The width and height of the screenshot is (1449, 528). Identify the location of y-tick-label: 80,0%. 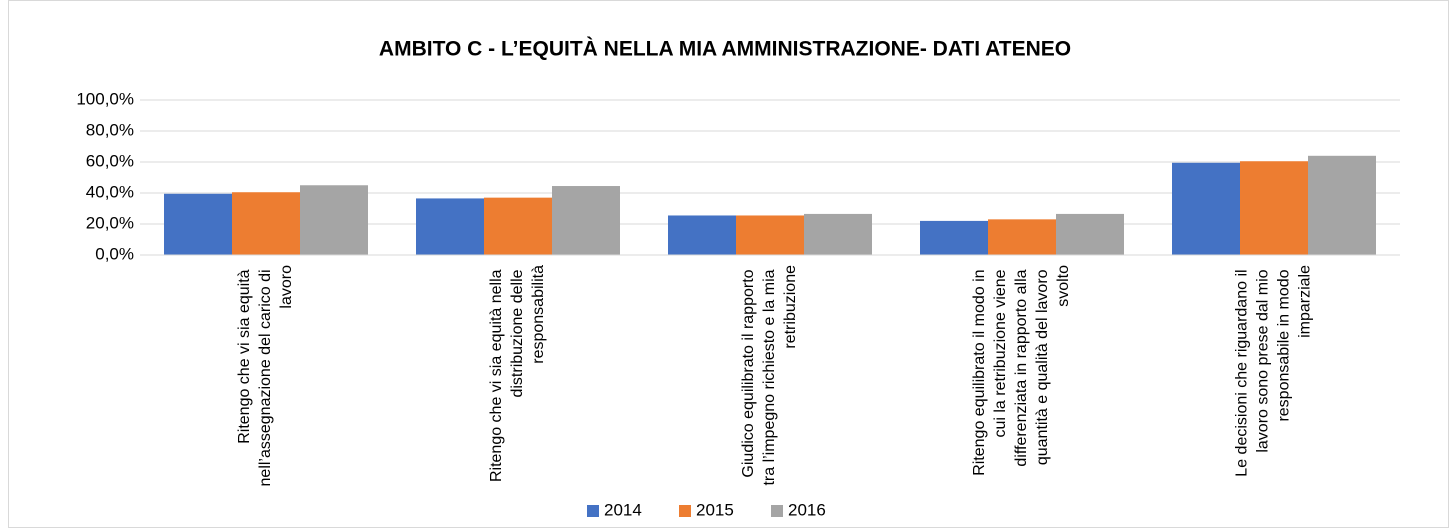
(110, 129).